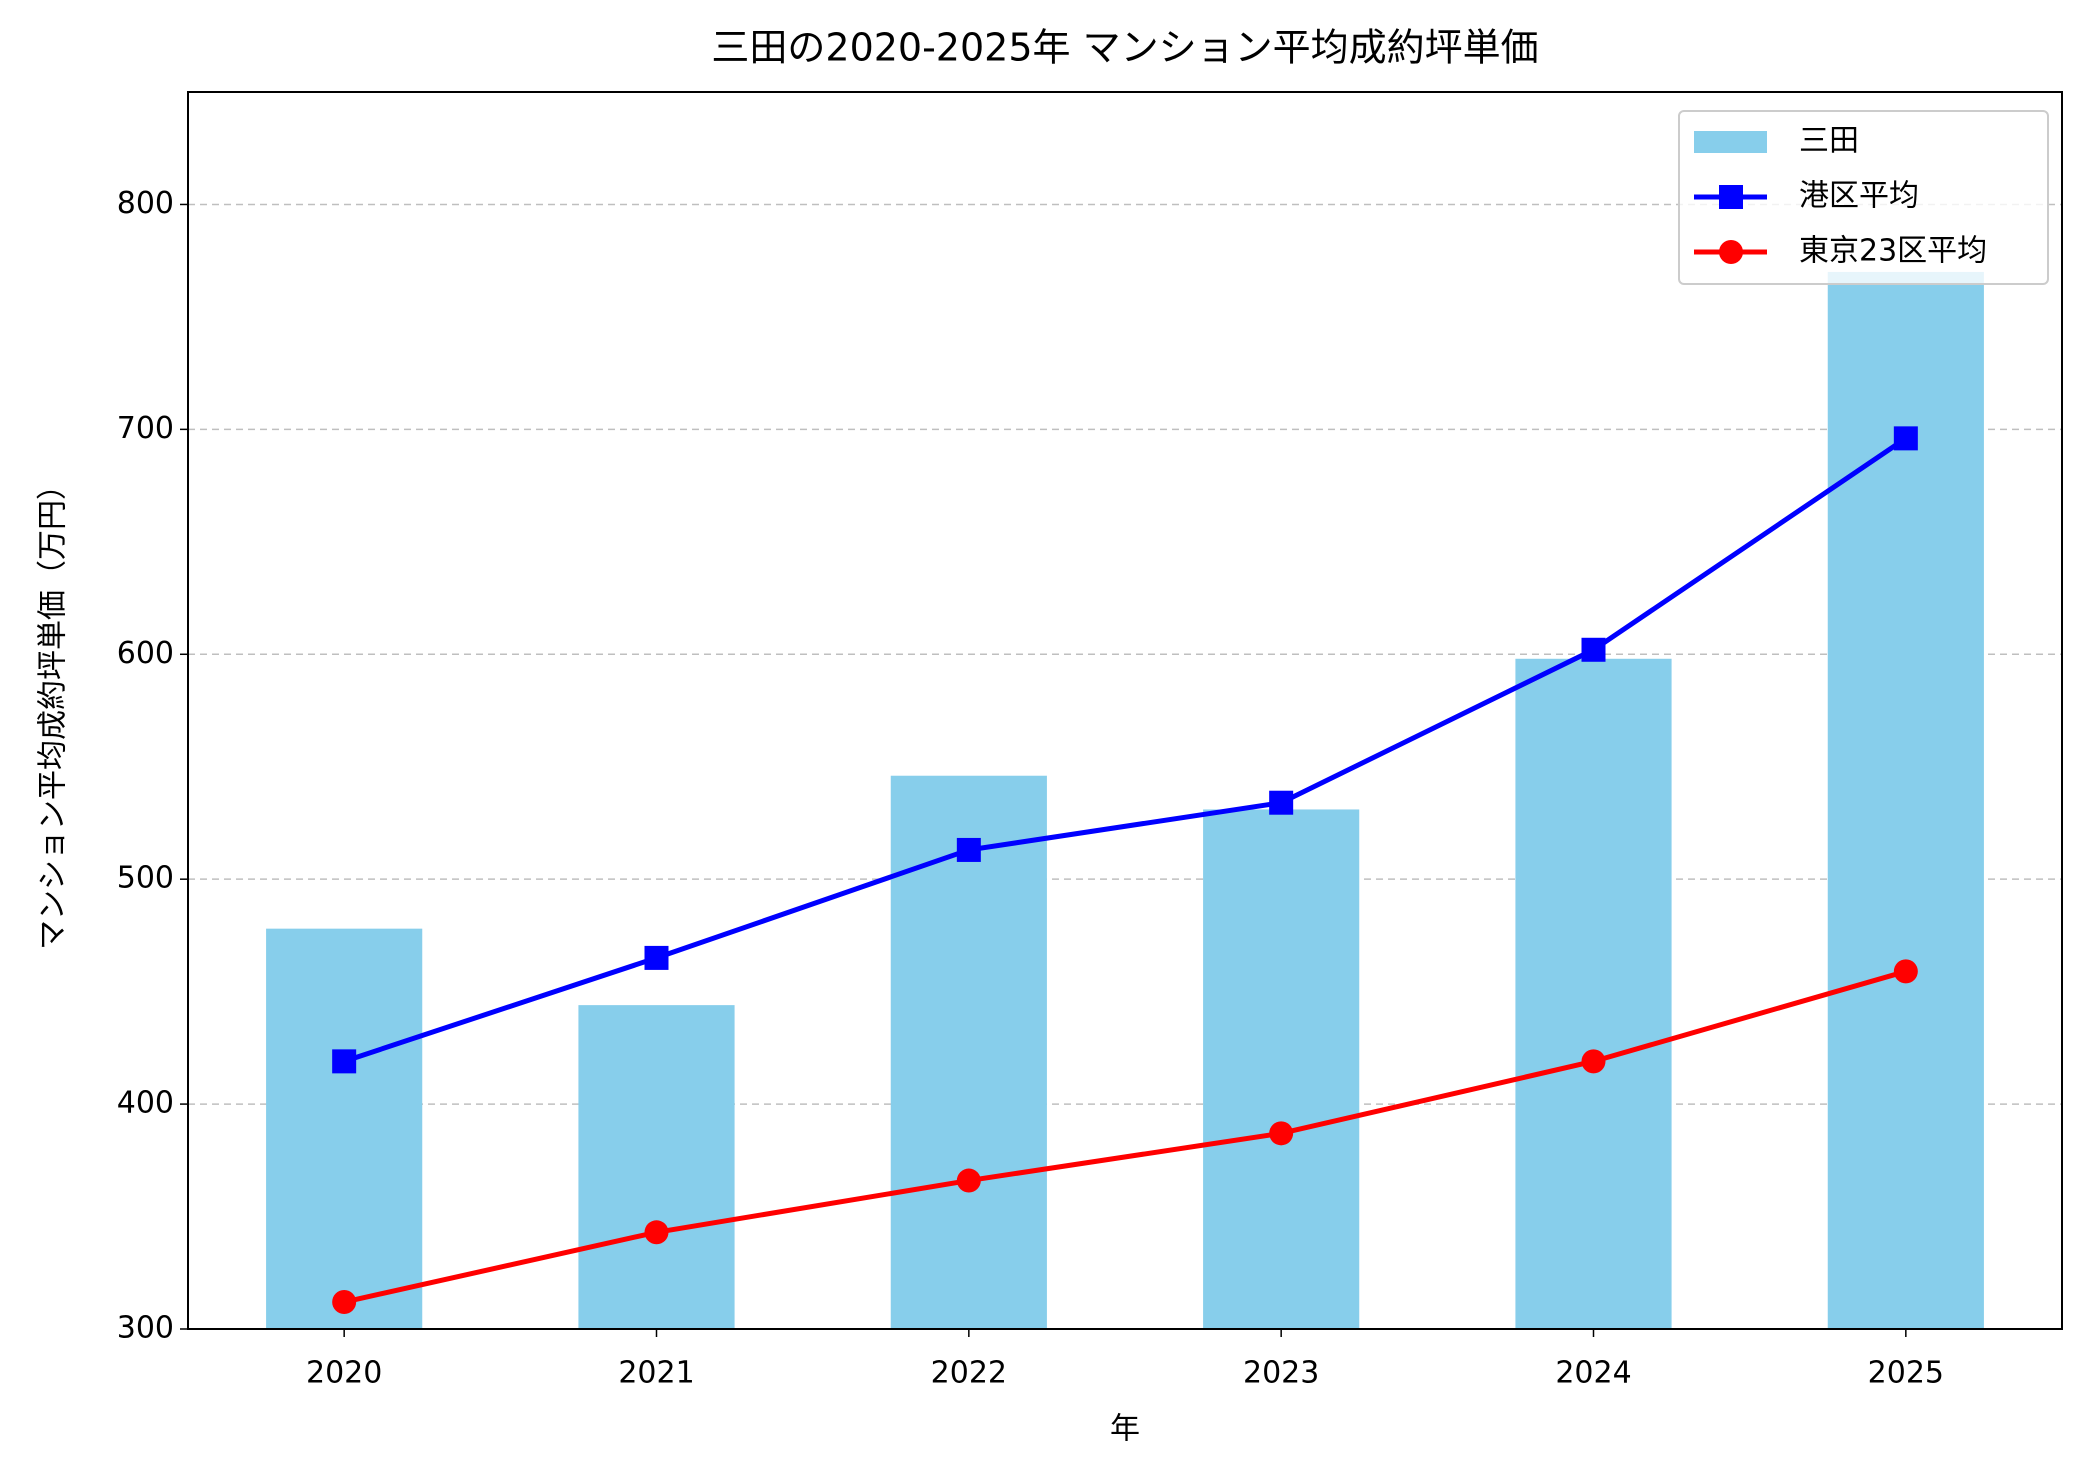  Describe the element at coordinates (145, 878) in the screenshot. I see `y-tick-label: 500` at that location.